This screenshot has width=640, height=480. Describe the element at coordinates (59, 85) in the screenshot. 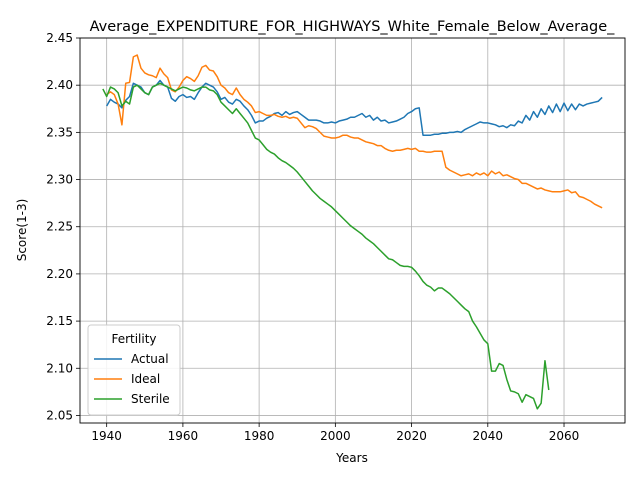

I see `y-tick-label: 2.40` at that location.